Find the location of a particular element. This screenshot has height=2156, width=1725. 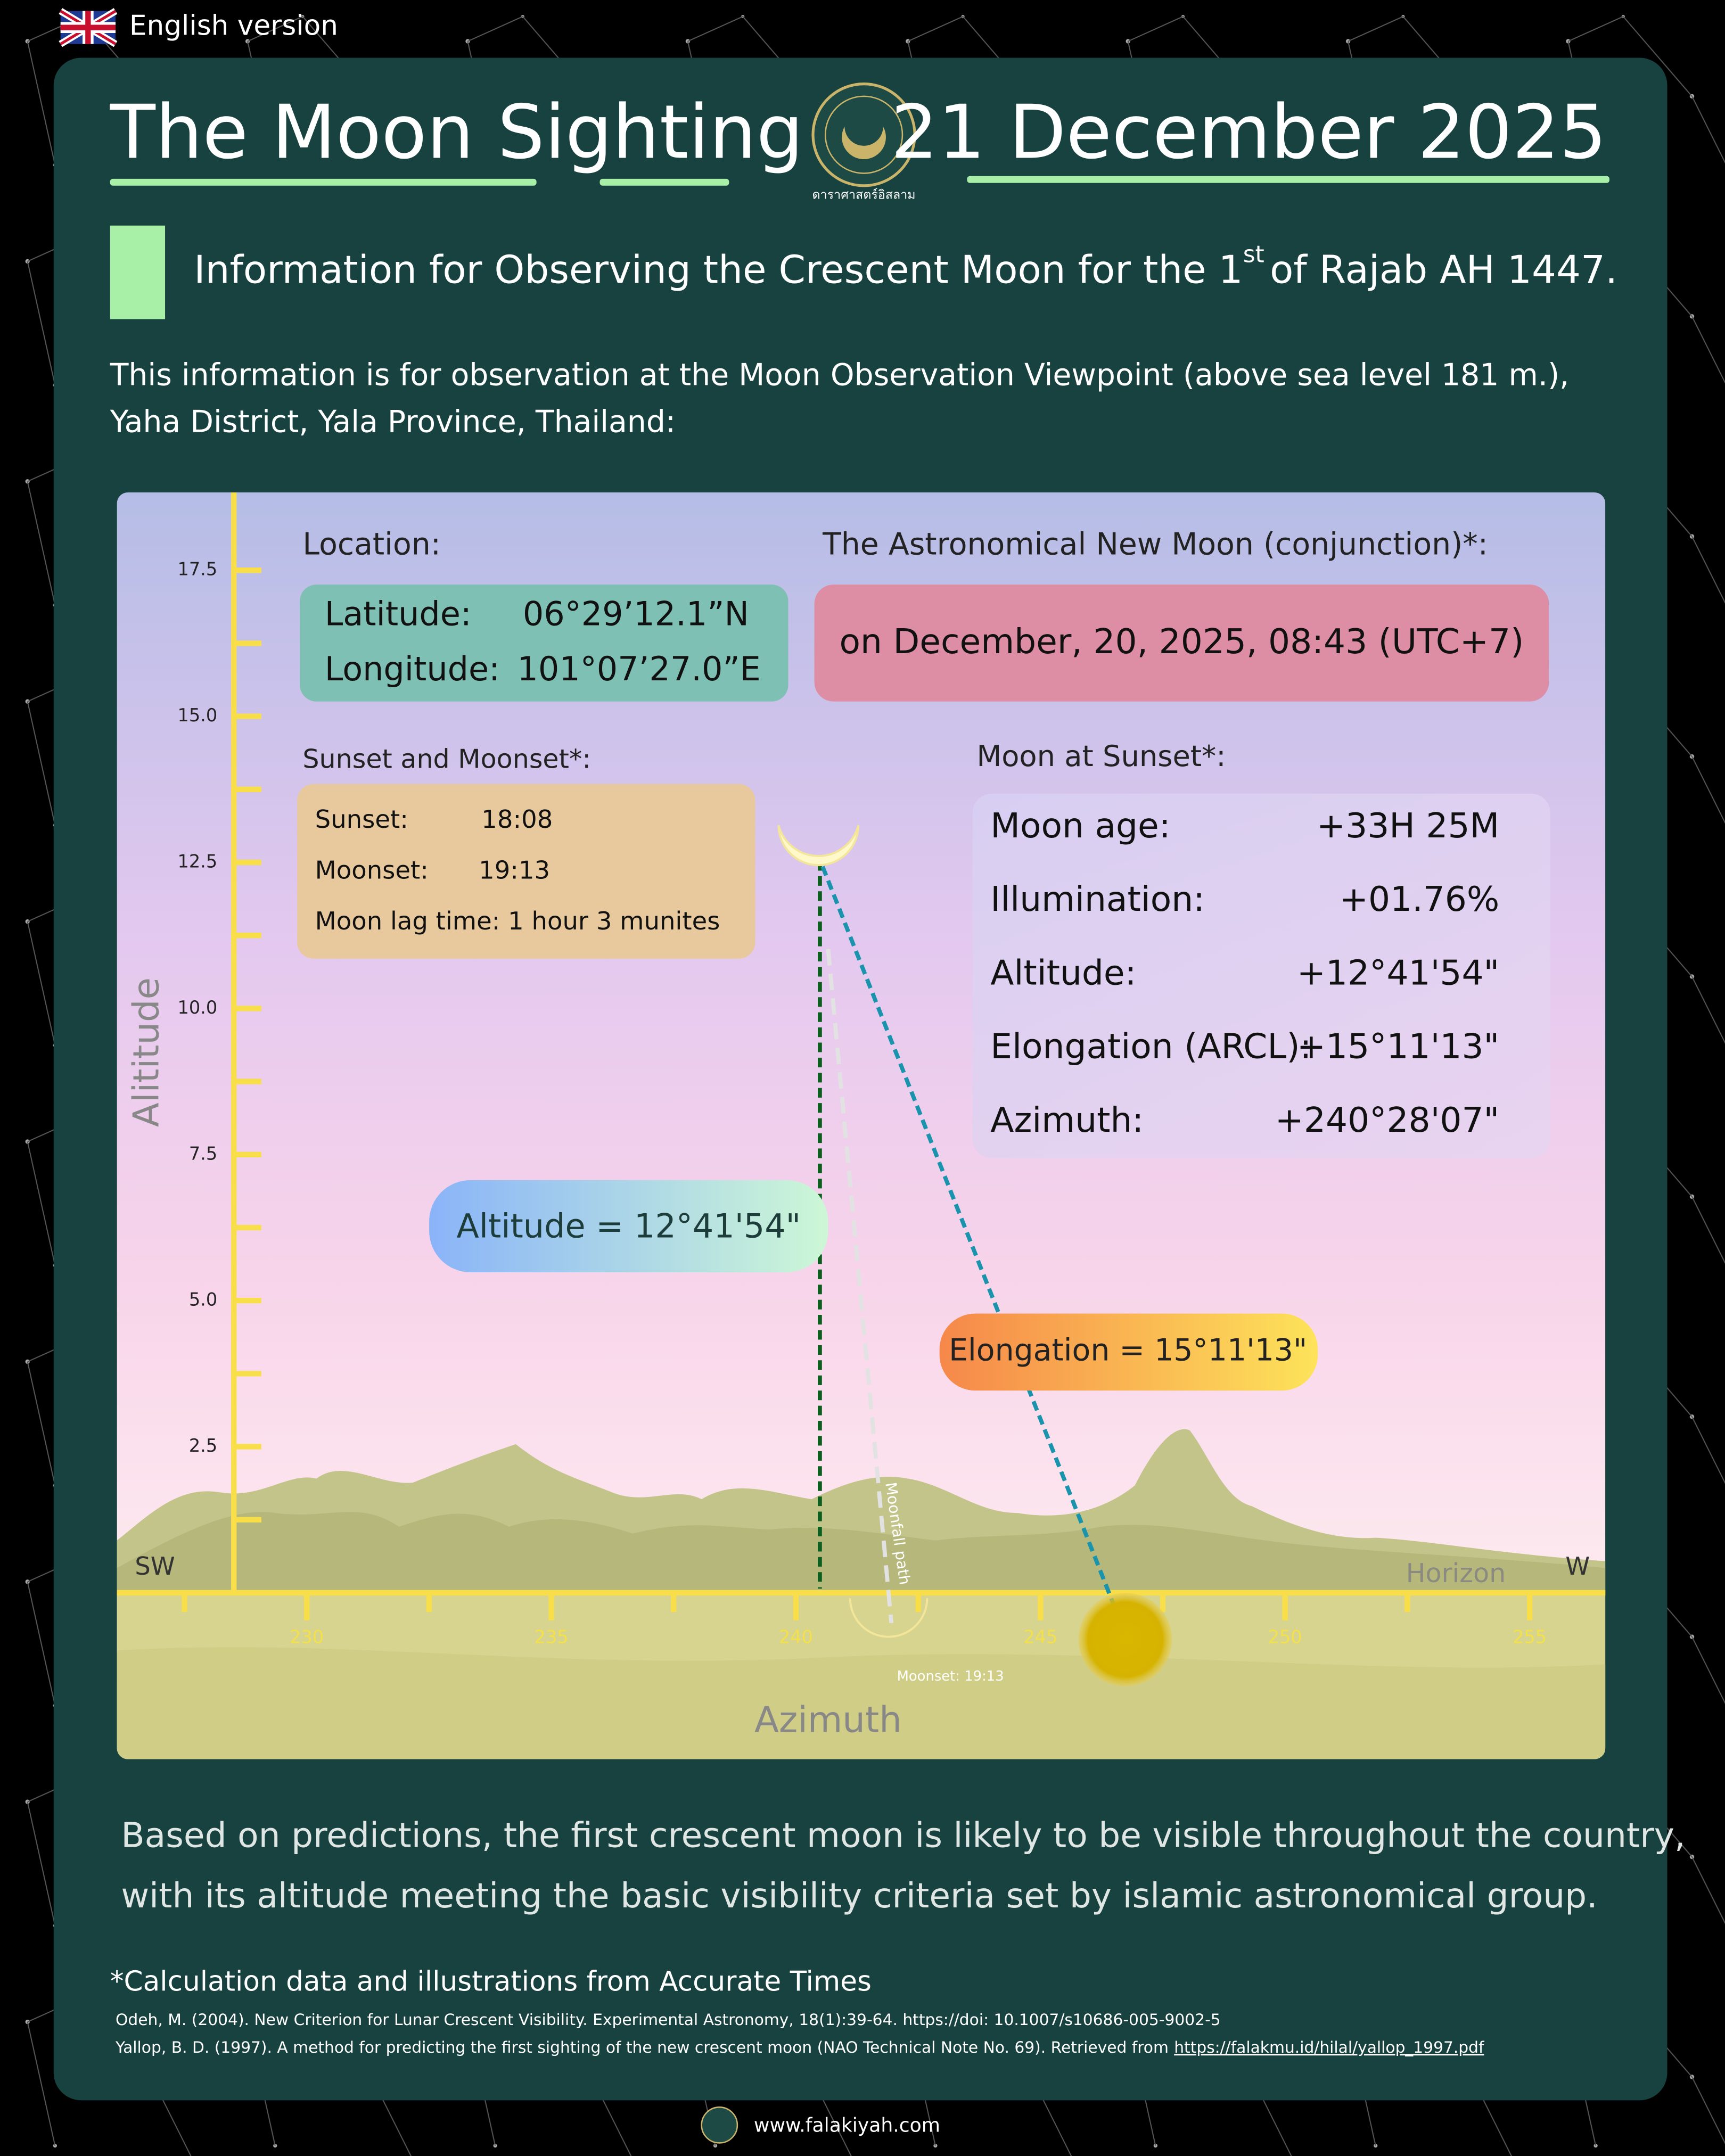

horizon-label: Horizon is located at coordinates (1456, 1573).